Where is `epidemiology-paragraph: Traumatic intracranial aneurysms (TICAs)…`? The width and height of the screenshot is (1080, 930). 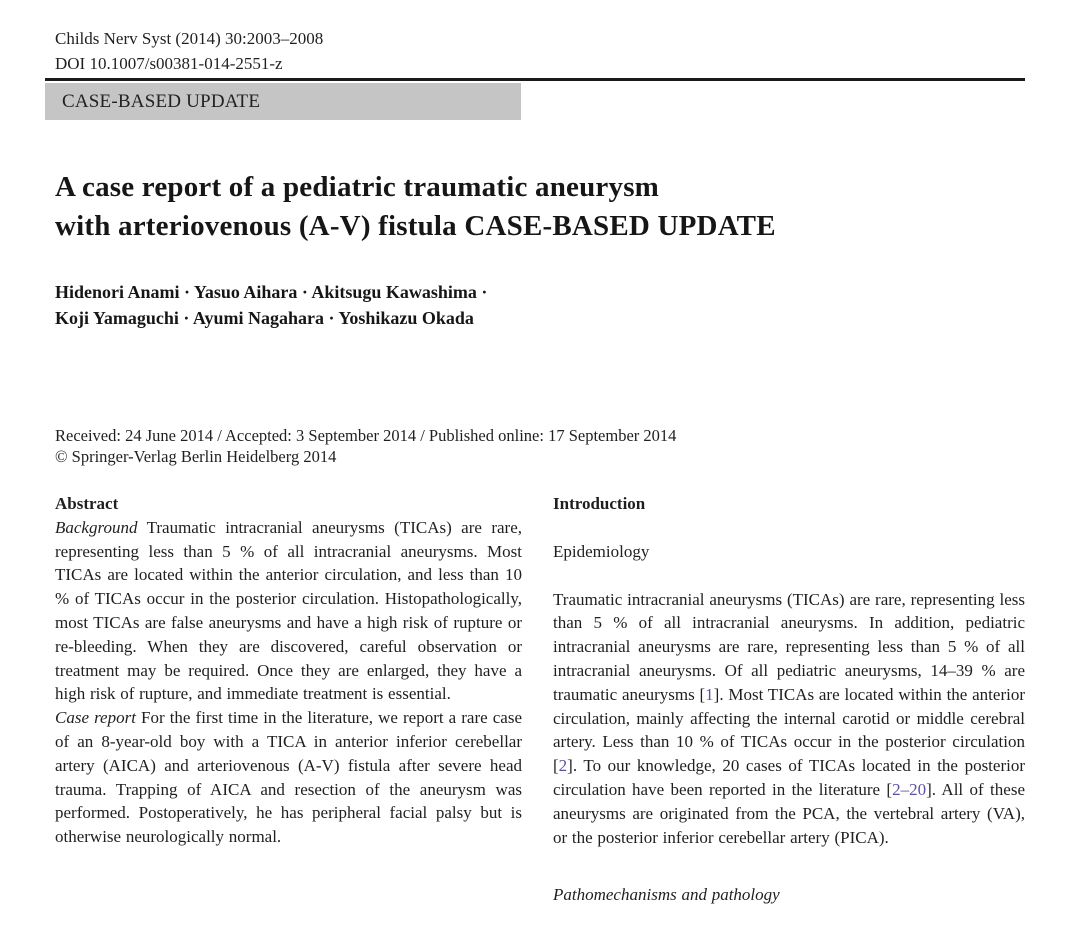 epidemiology-paragraph: Traumatic intracranial aneurysms (TICAs)… is located at coordinates (789, 719).